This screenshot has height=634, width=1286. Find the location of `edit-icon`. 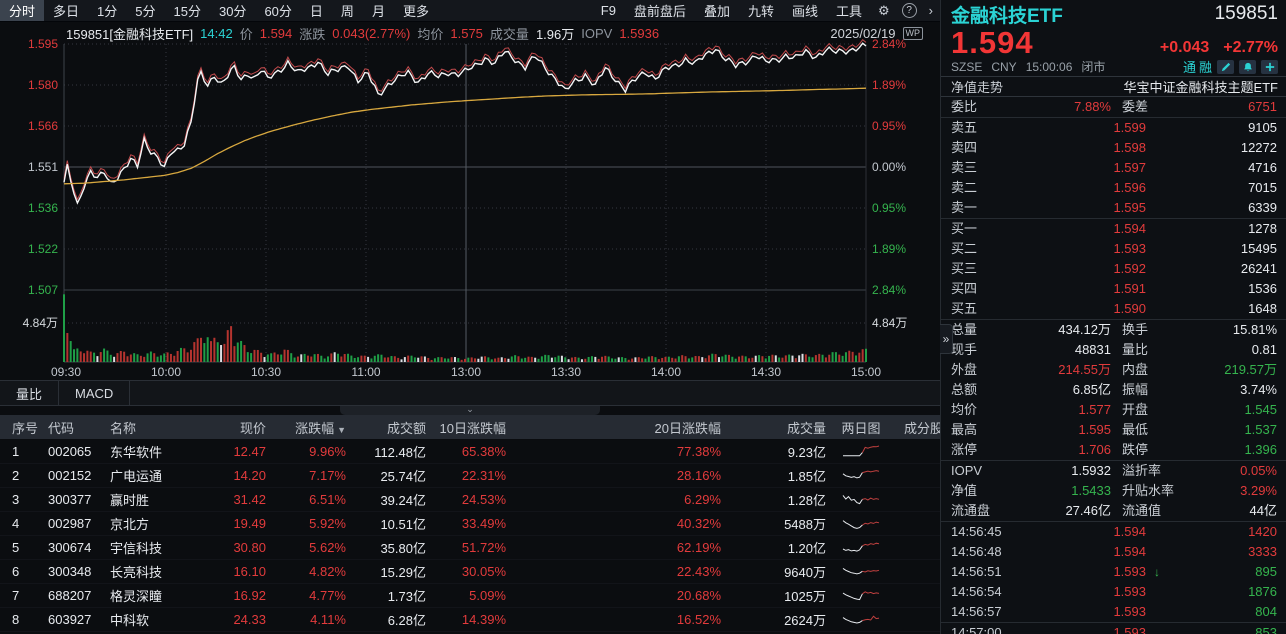

edit-icon is located at coordinates (1225, 66).